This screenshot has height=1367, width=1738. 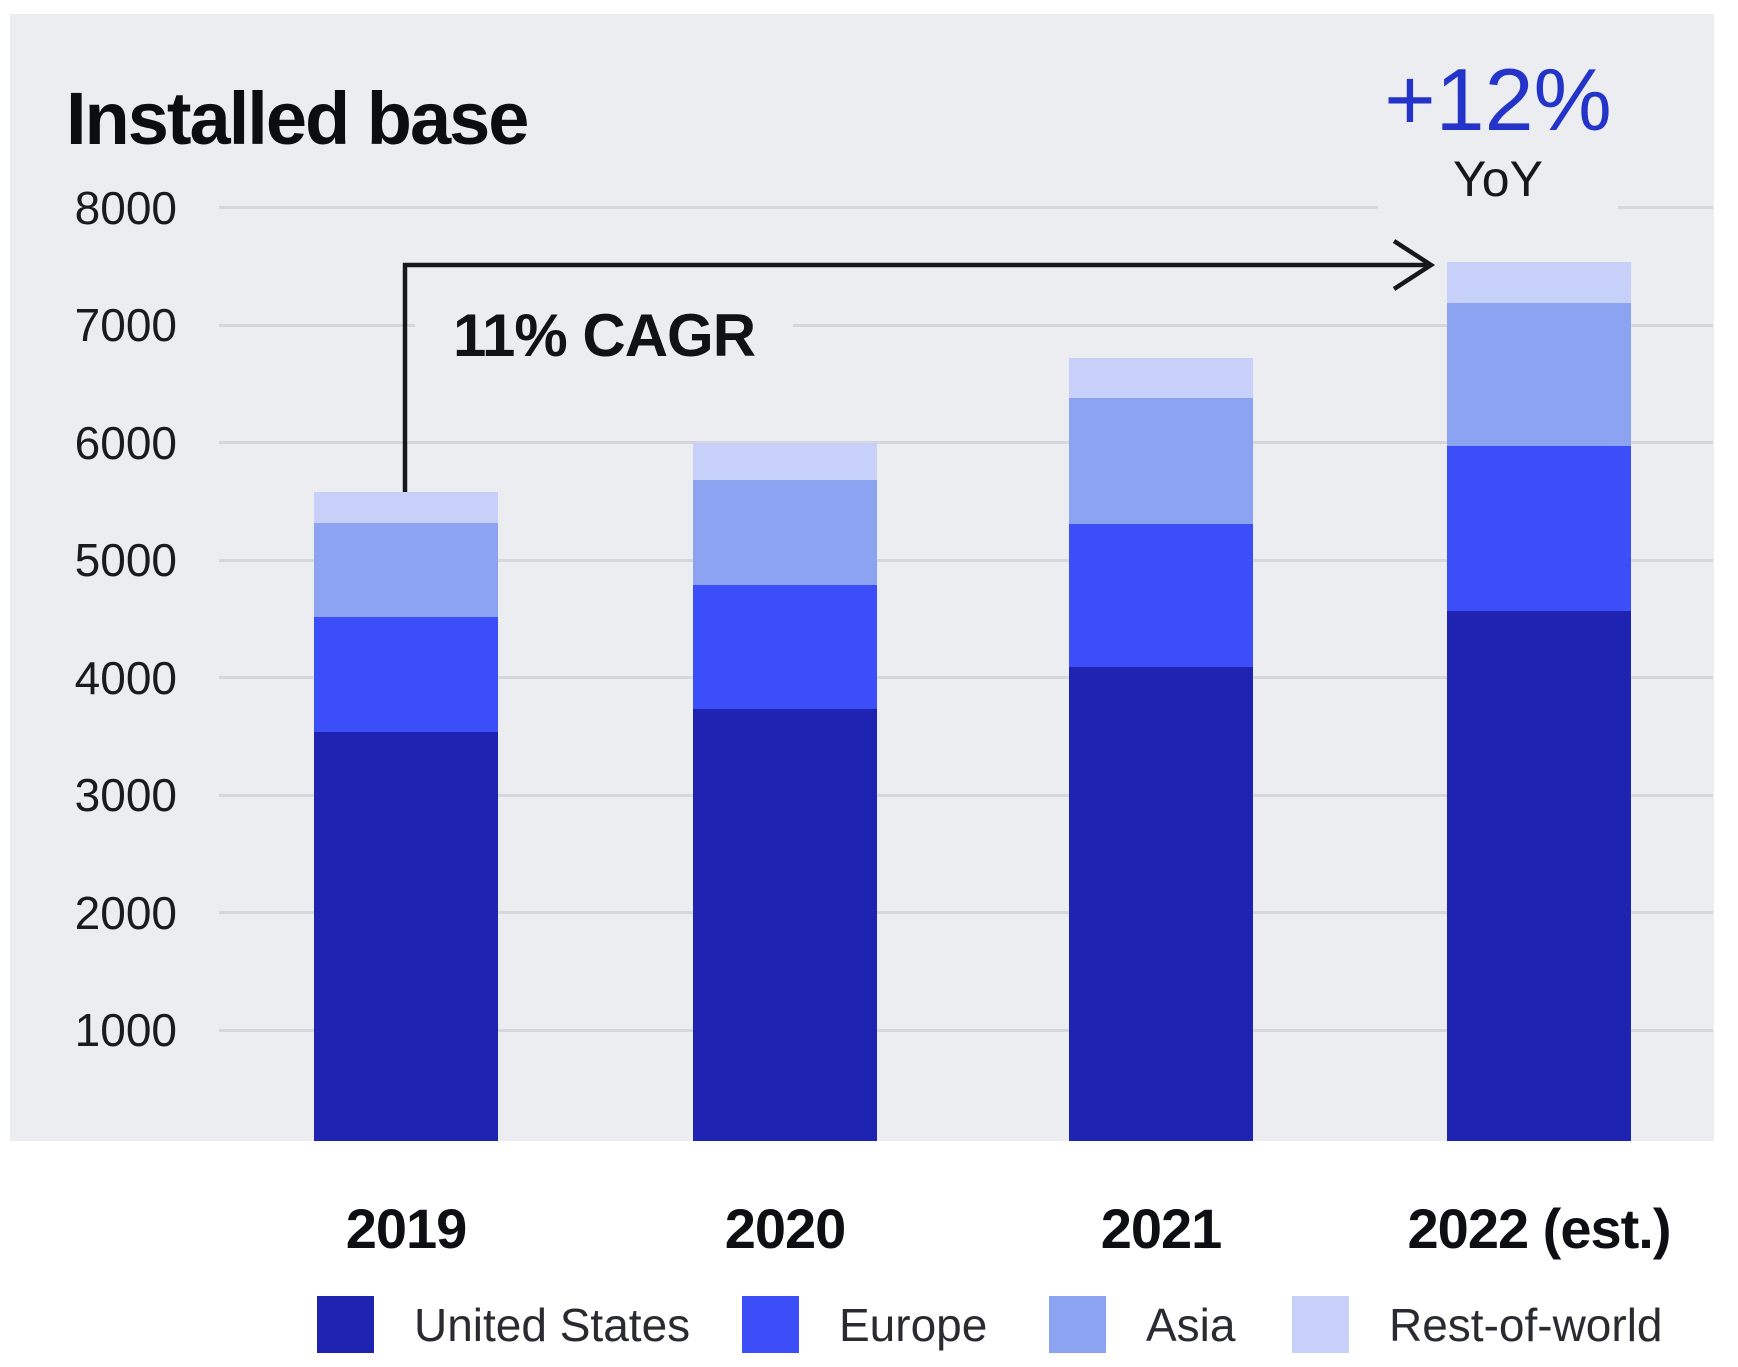 I want to click on legend-label: Europe, so click(x=913, y=1324).